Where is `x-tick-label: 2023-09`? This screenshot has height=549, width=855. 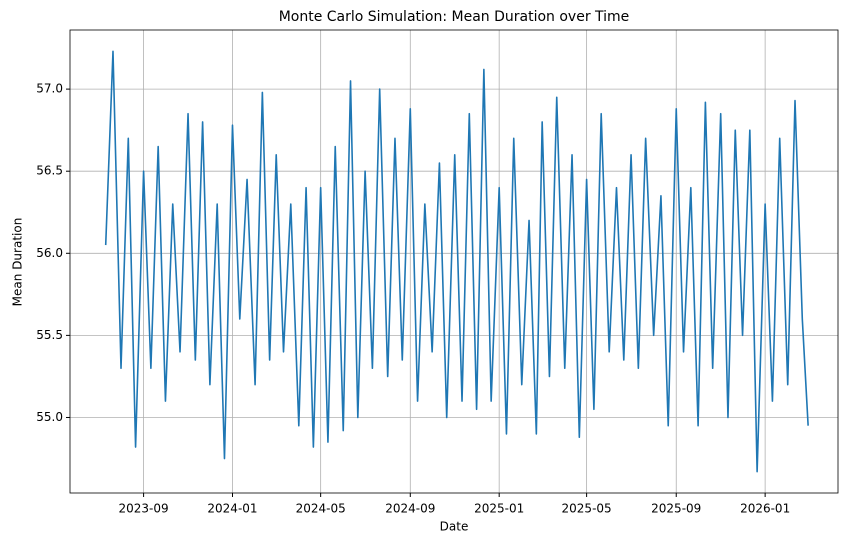
x-tick-label: 2023-09 is located at coordinates (144, 509).